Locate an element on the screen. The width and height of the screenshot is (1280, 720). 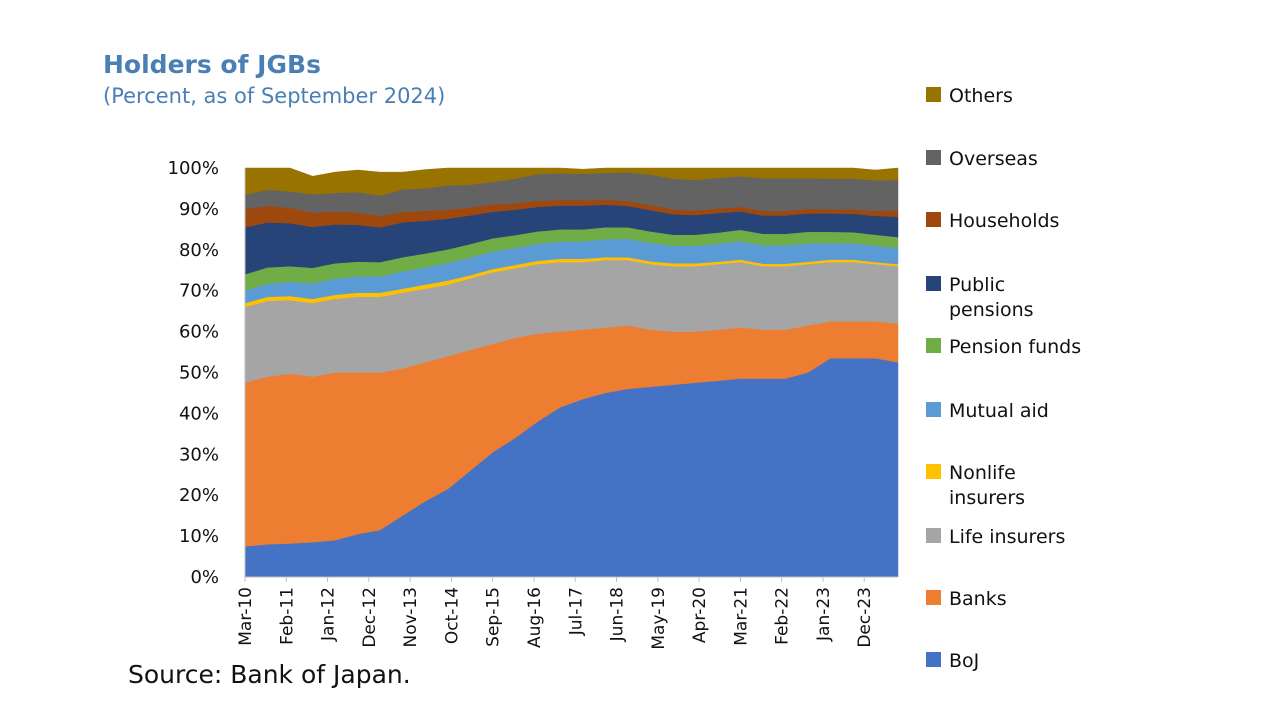
legend-label-nonlife-insurers: Nonlife insurers is located at coordinates (987, 485).